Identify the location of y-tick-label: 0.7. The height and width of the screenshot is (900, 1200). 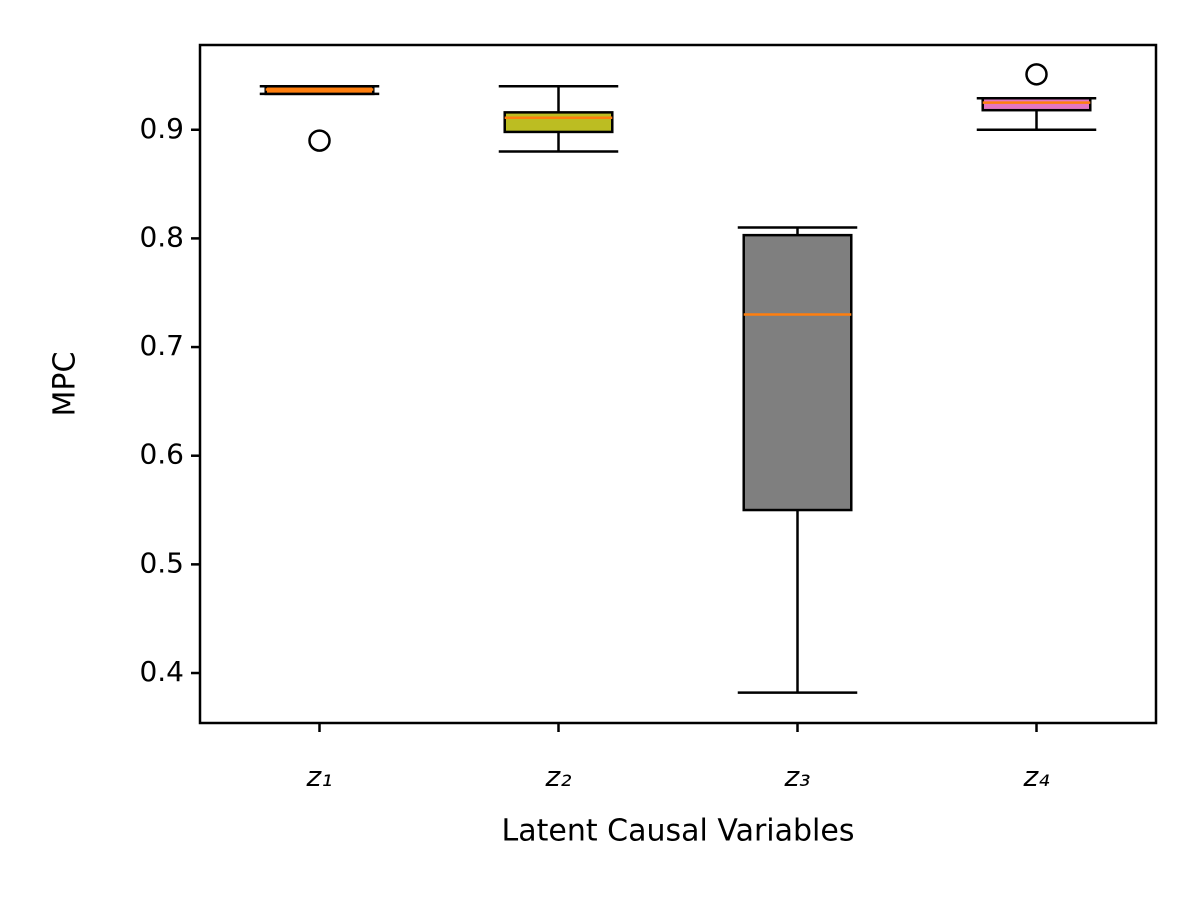
(161, 345).